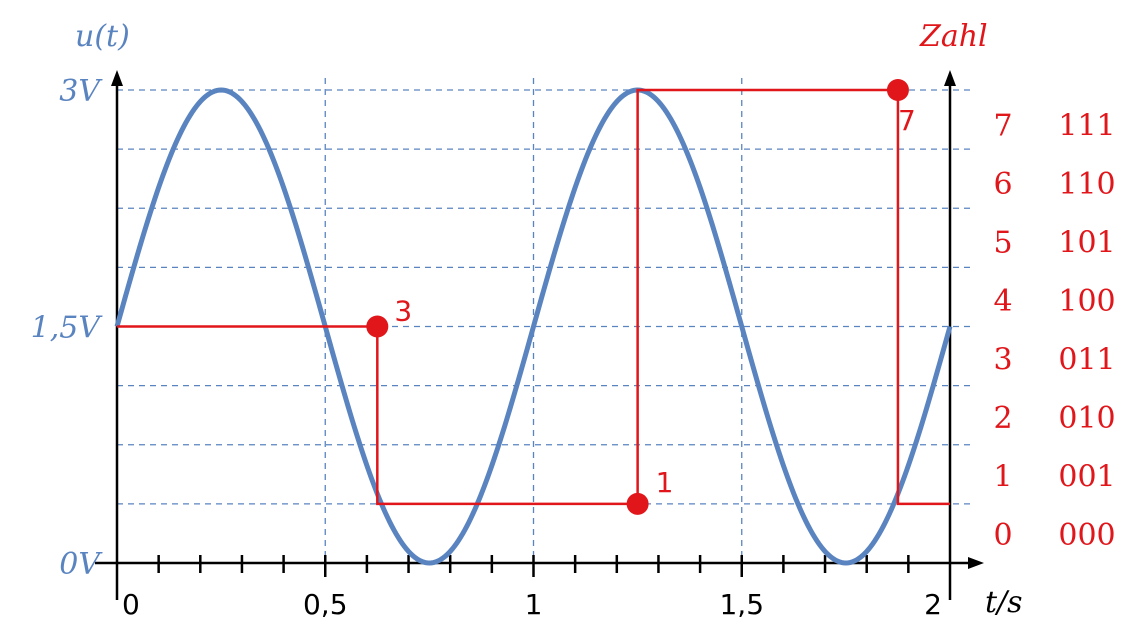 The image size is (1134, 636). What do you see at coordinates (1002, 184) in the screenshot?
I see `level-number: 6` at bounding box center [1002, 184].